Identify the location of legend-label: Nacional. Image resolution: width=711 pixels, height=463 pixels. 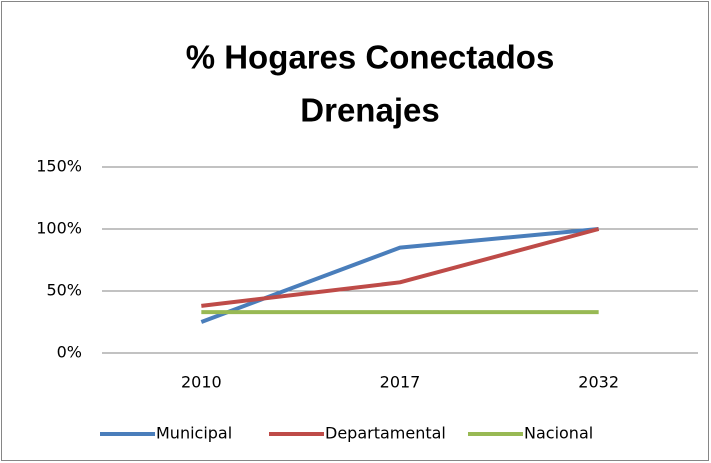
(558, 433).